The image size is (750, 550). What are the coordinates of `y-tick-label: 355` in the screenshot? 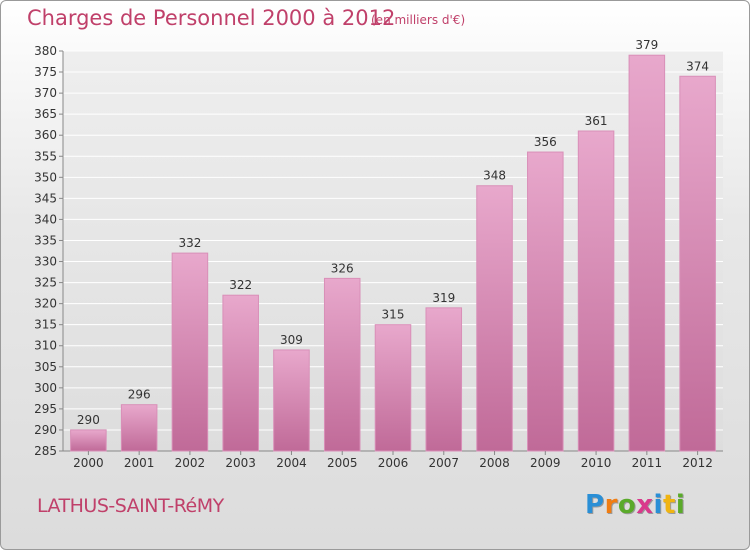 It's located at (45, 156).